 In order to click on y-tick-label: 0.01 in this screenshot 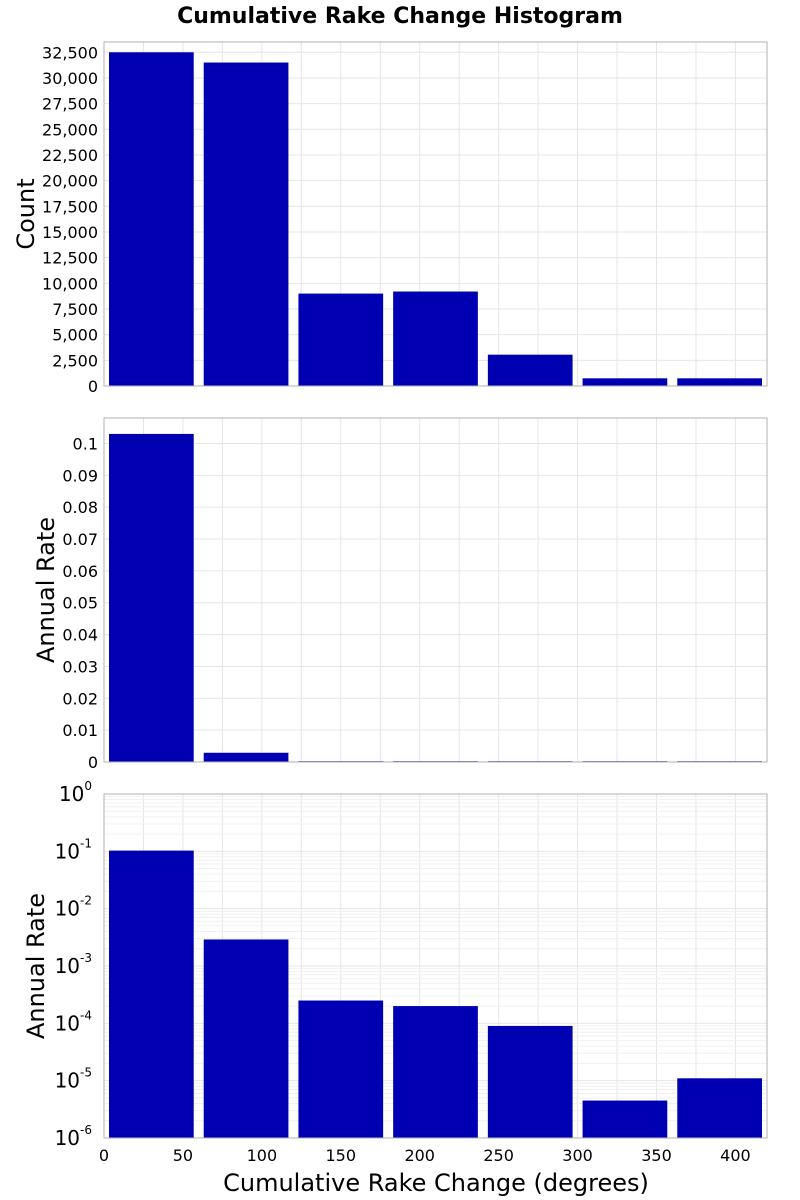, I will do `click(80, 730)`.